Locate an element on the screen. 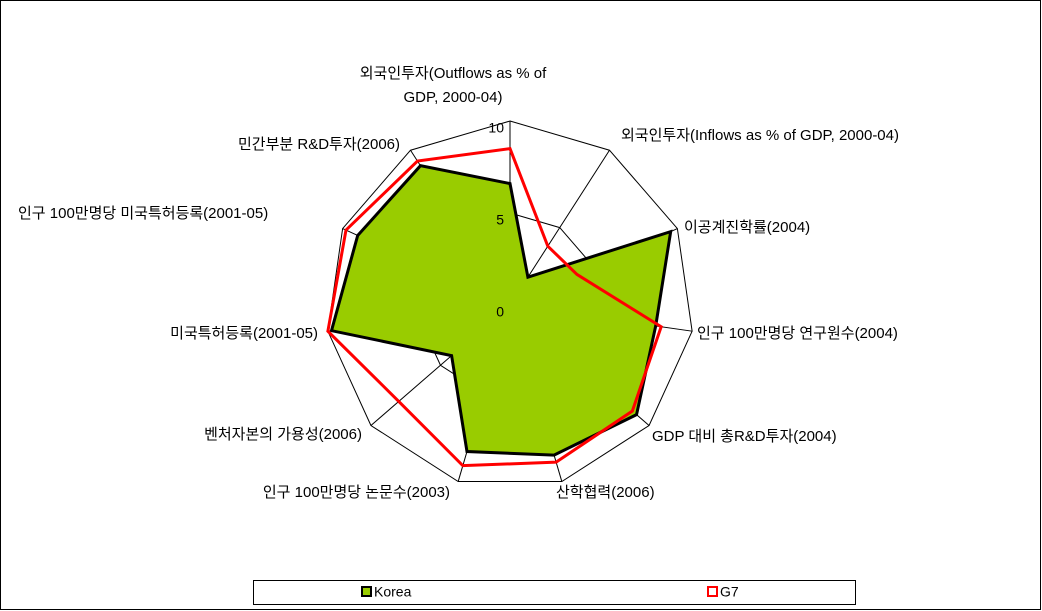  tick-label: 10 is located at coordinates (496, 128).